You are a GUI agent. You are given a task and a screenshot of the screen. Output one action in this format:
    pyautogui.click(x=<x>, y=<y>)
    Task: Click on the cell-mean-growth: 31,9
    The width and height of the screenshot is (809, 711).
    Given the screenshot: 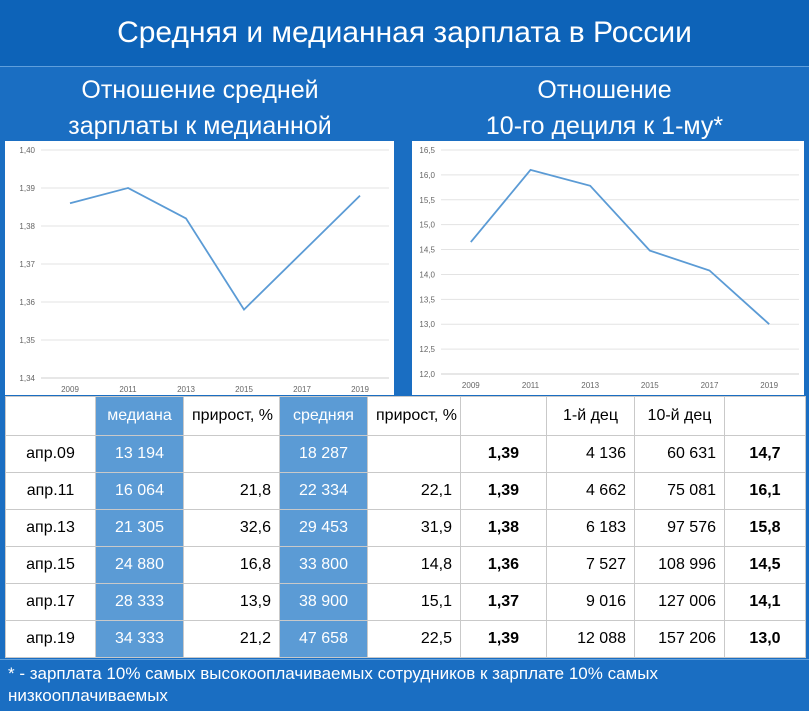 What is the action you would take?
    pyautogui.click(x=414, y=528)
    